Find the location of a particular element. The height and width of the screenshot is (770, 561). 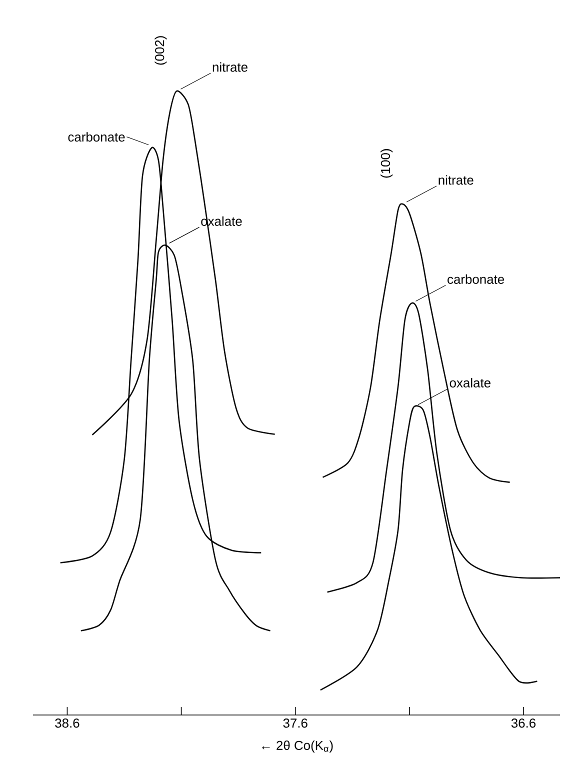

x-tick-label: 38.6 is located at coordinates (67, 723).